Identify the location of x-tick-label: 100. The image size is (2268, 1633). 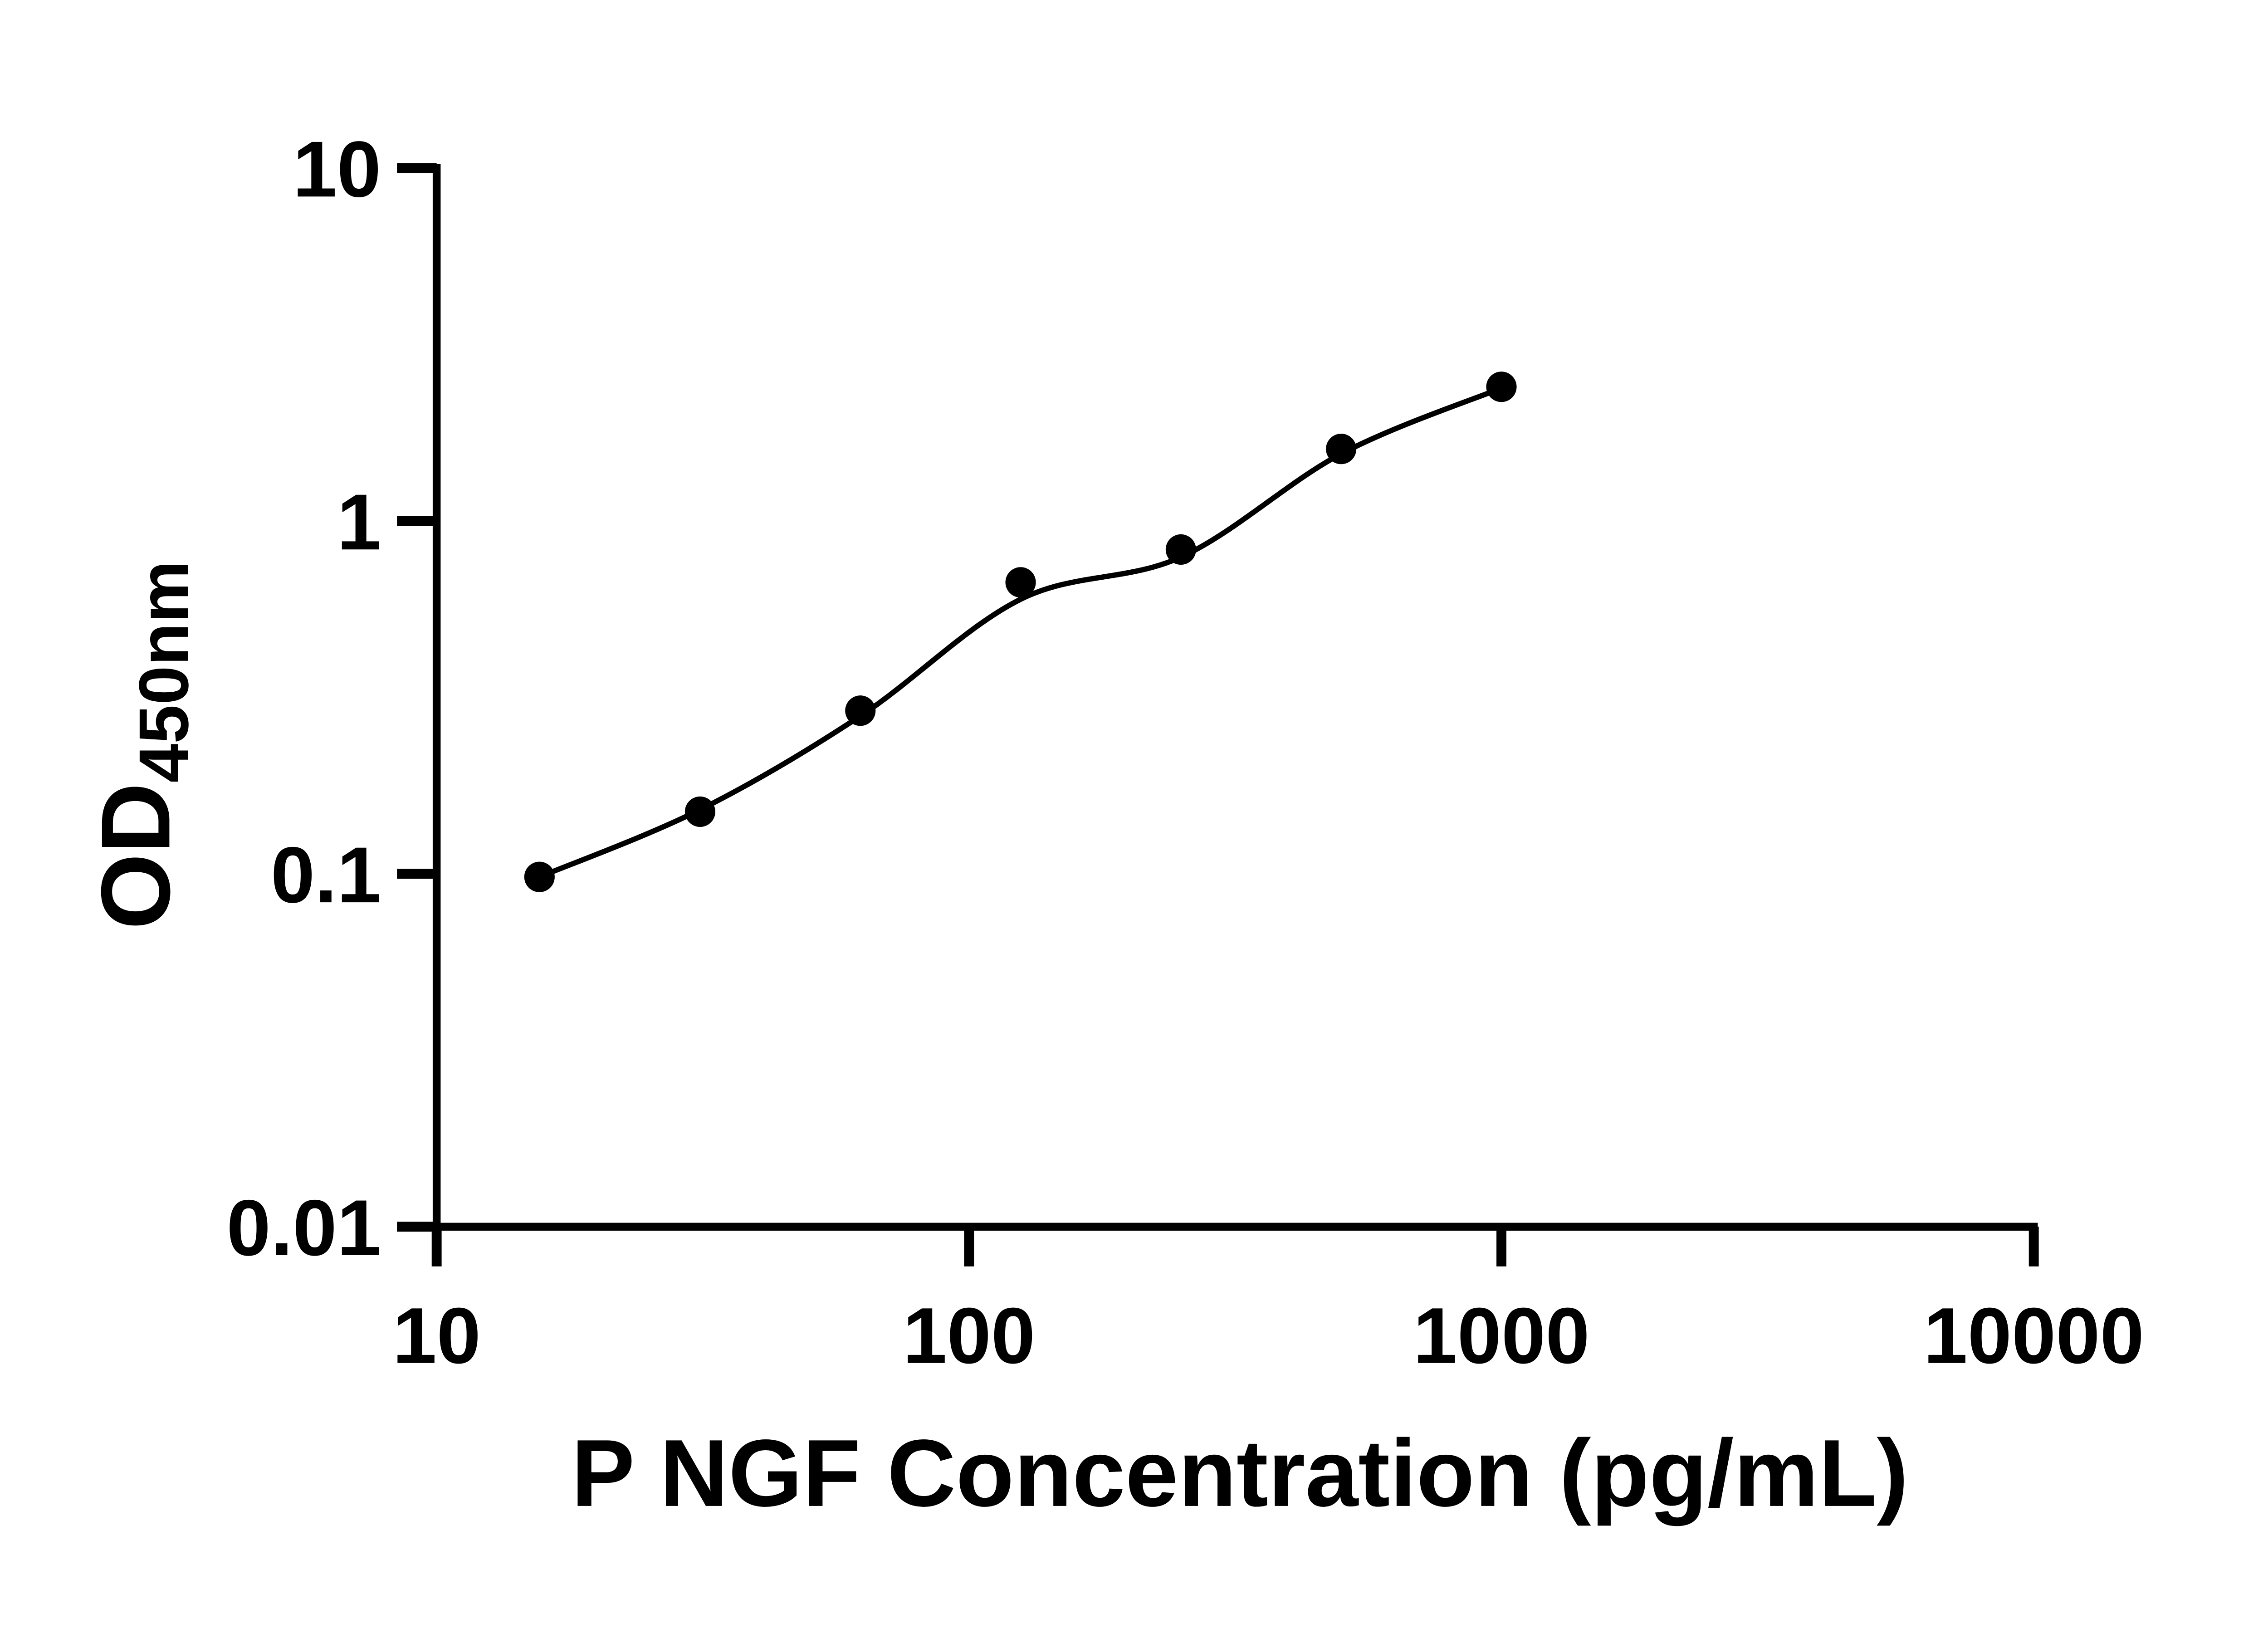
(969, 1336).